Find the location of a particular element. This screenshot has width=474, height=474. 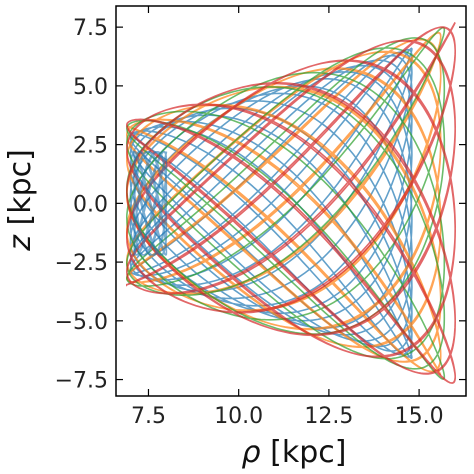

y-tick-label: 5.0 is located at coordinates (90, 87).